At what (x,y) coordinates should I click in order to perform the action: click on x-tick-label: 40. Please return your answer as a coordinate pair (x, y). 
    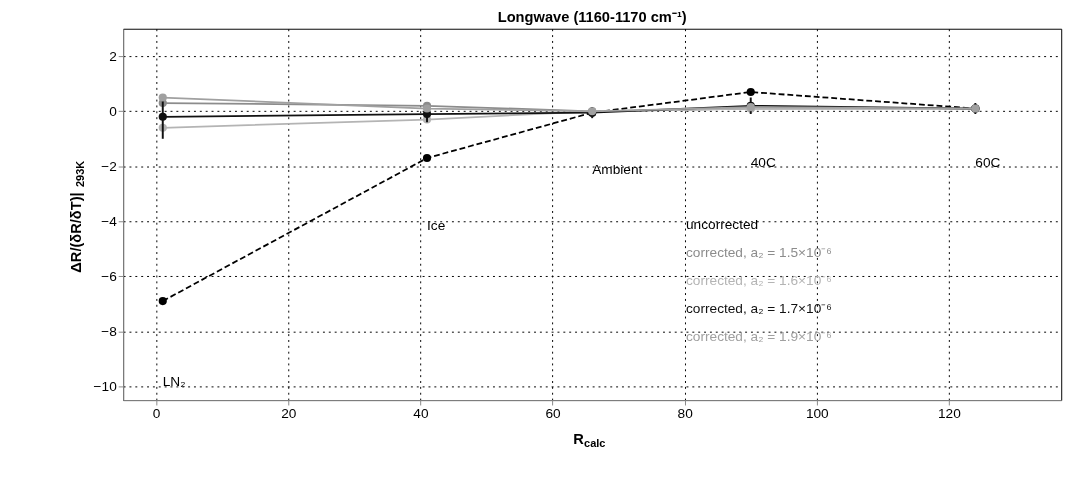
    Looking at the image, I should click on (421, 414).